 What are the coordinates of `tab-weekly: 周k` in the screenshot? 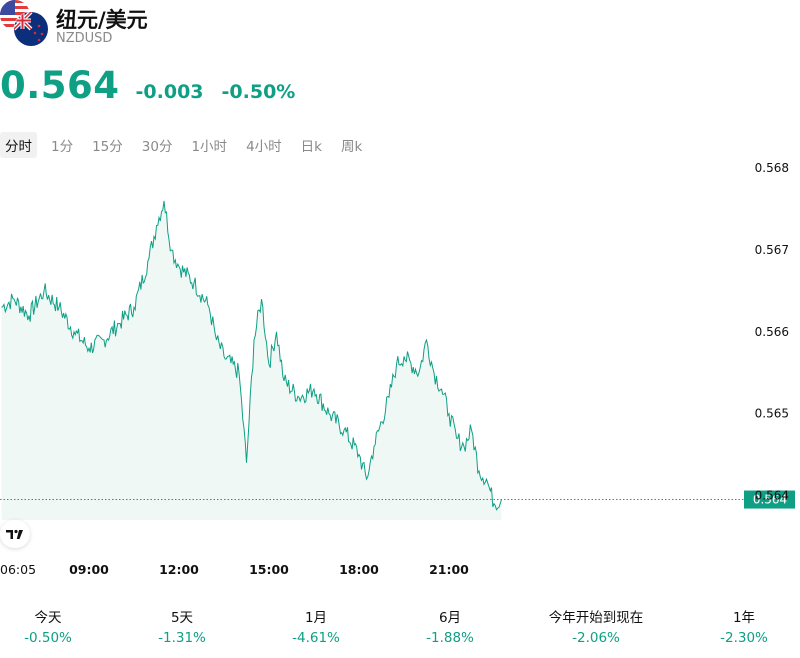 It's located at (351, 147).